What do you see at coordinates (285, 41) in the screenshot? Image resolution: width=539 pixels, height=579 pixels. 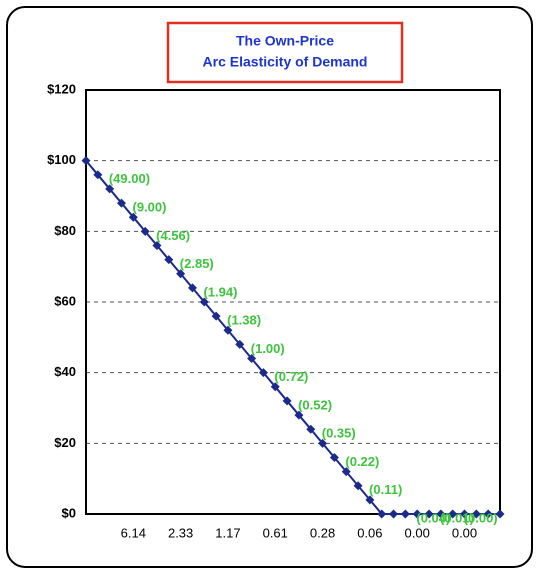 I see `chart-title: The Own-Price` at bounding box center [285, 41].